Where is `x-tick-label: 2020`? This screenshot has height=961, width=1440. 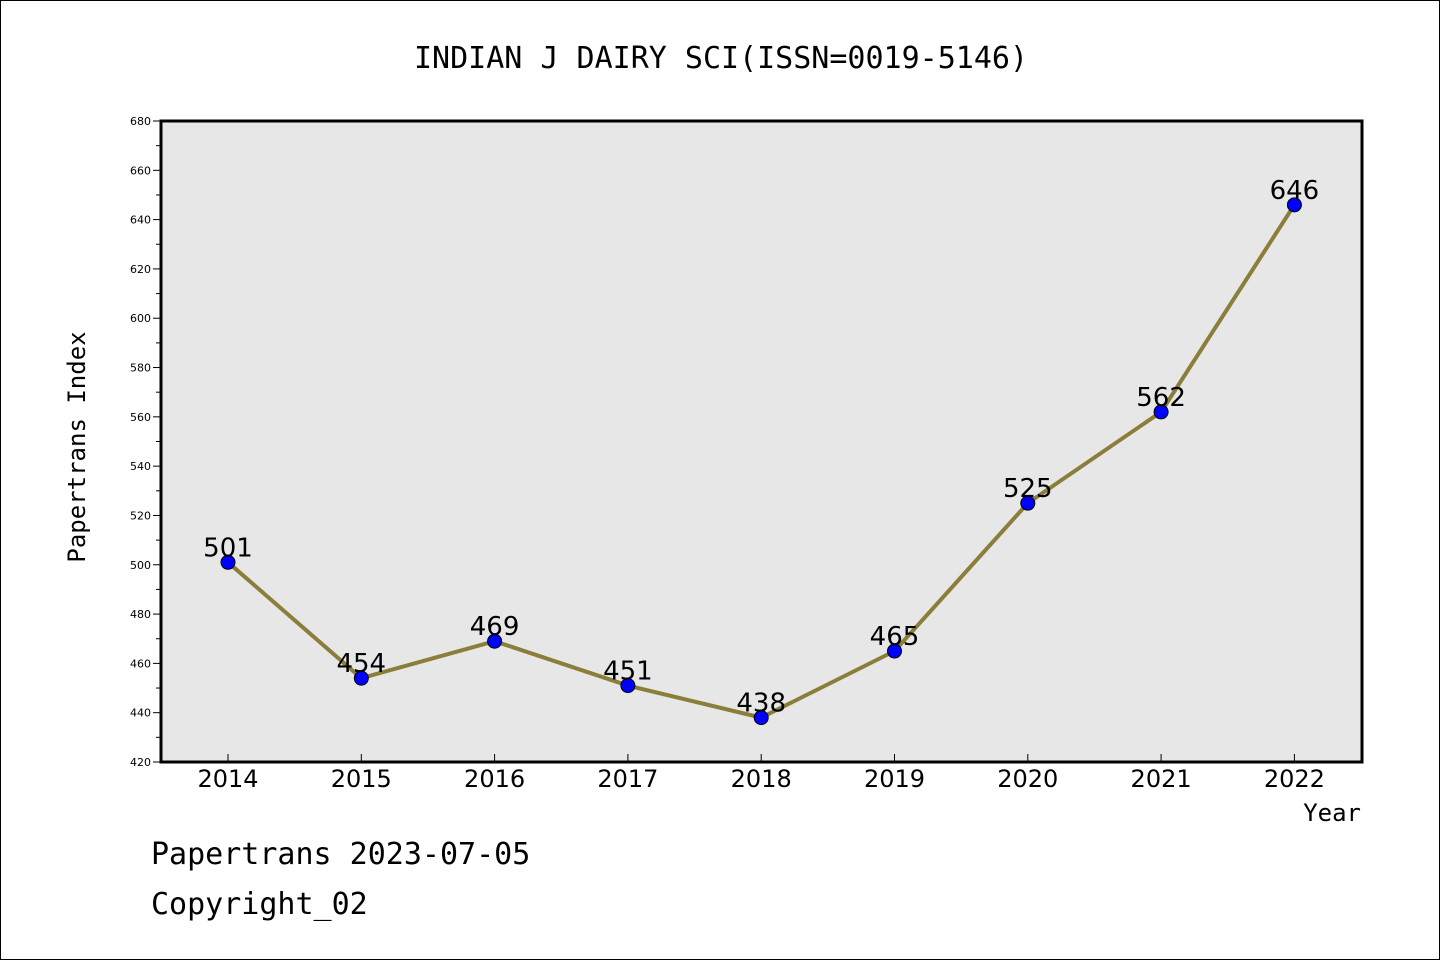
x-tick-label: 2020 is located at coordinates (1027, 779).